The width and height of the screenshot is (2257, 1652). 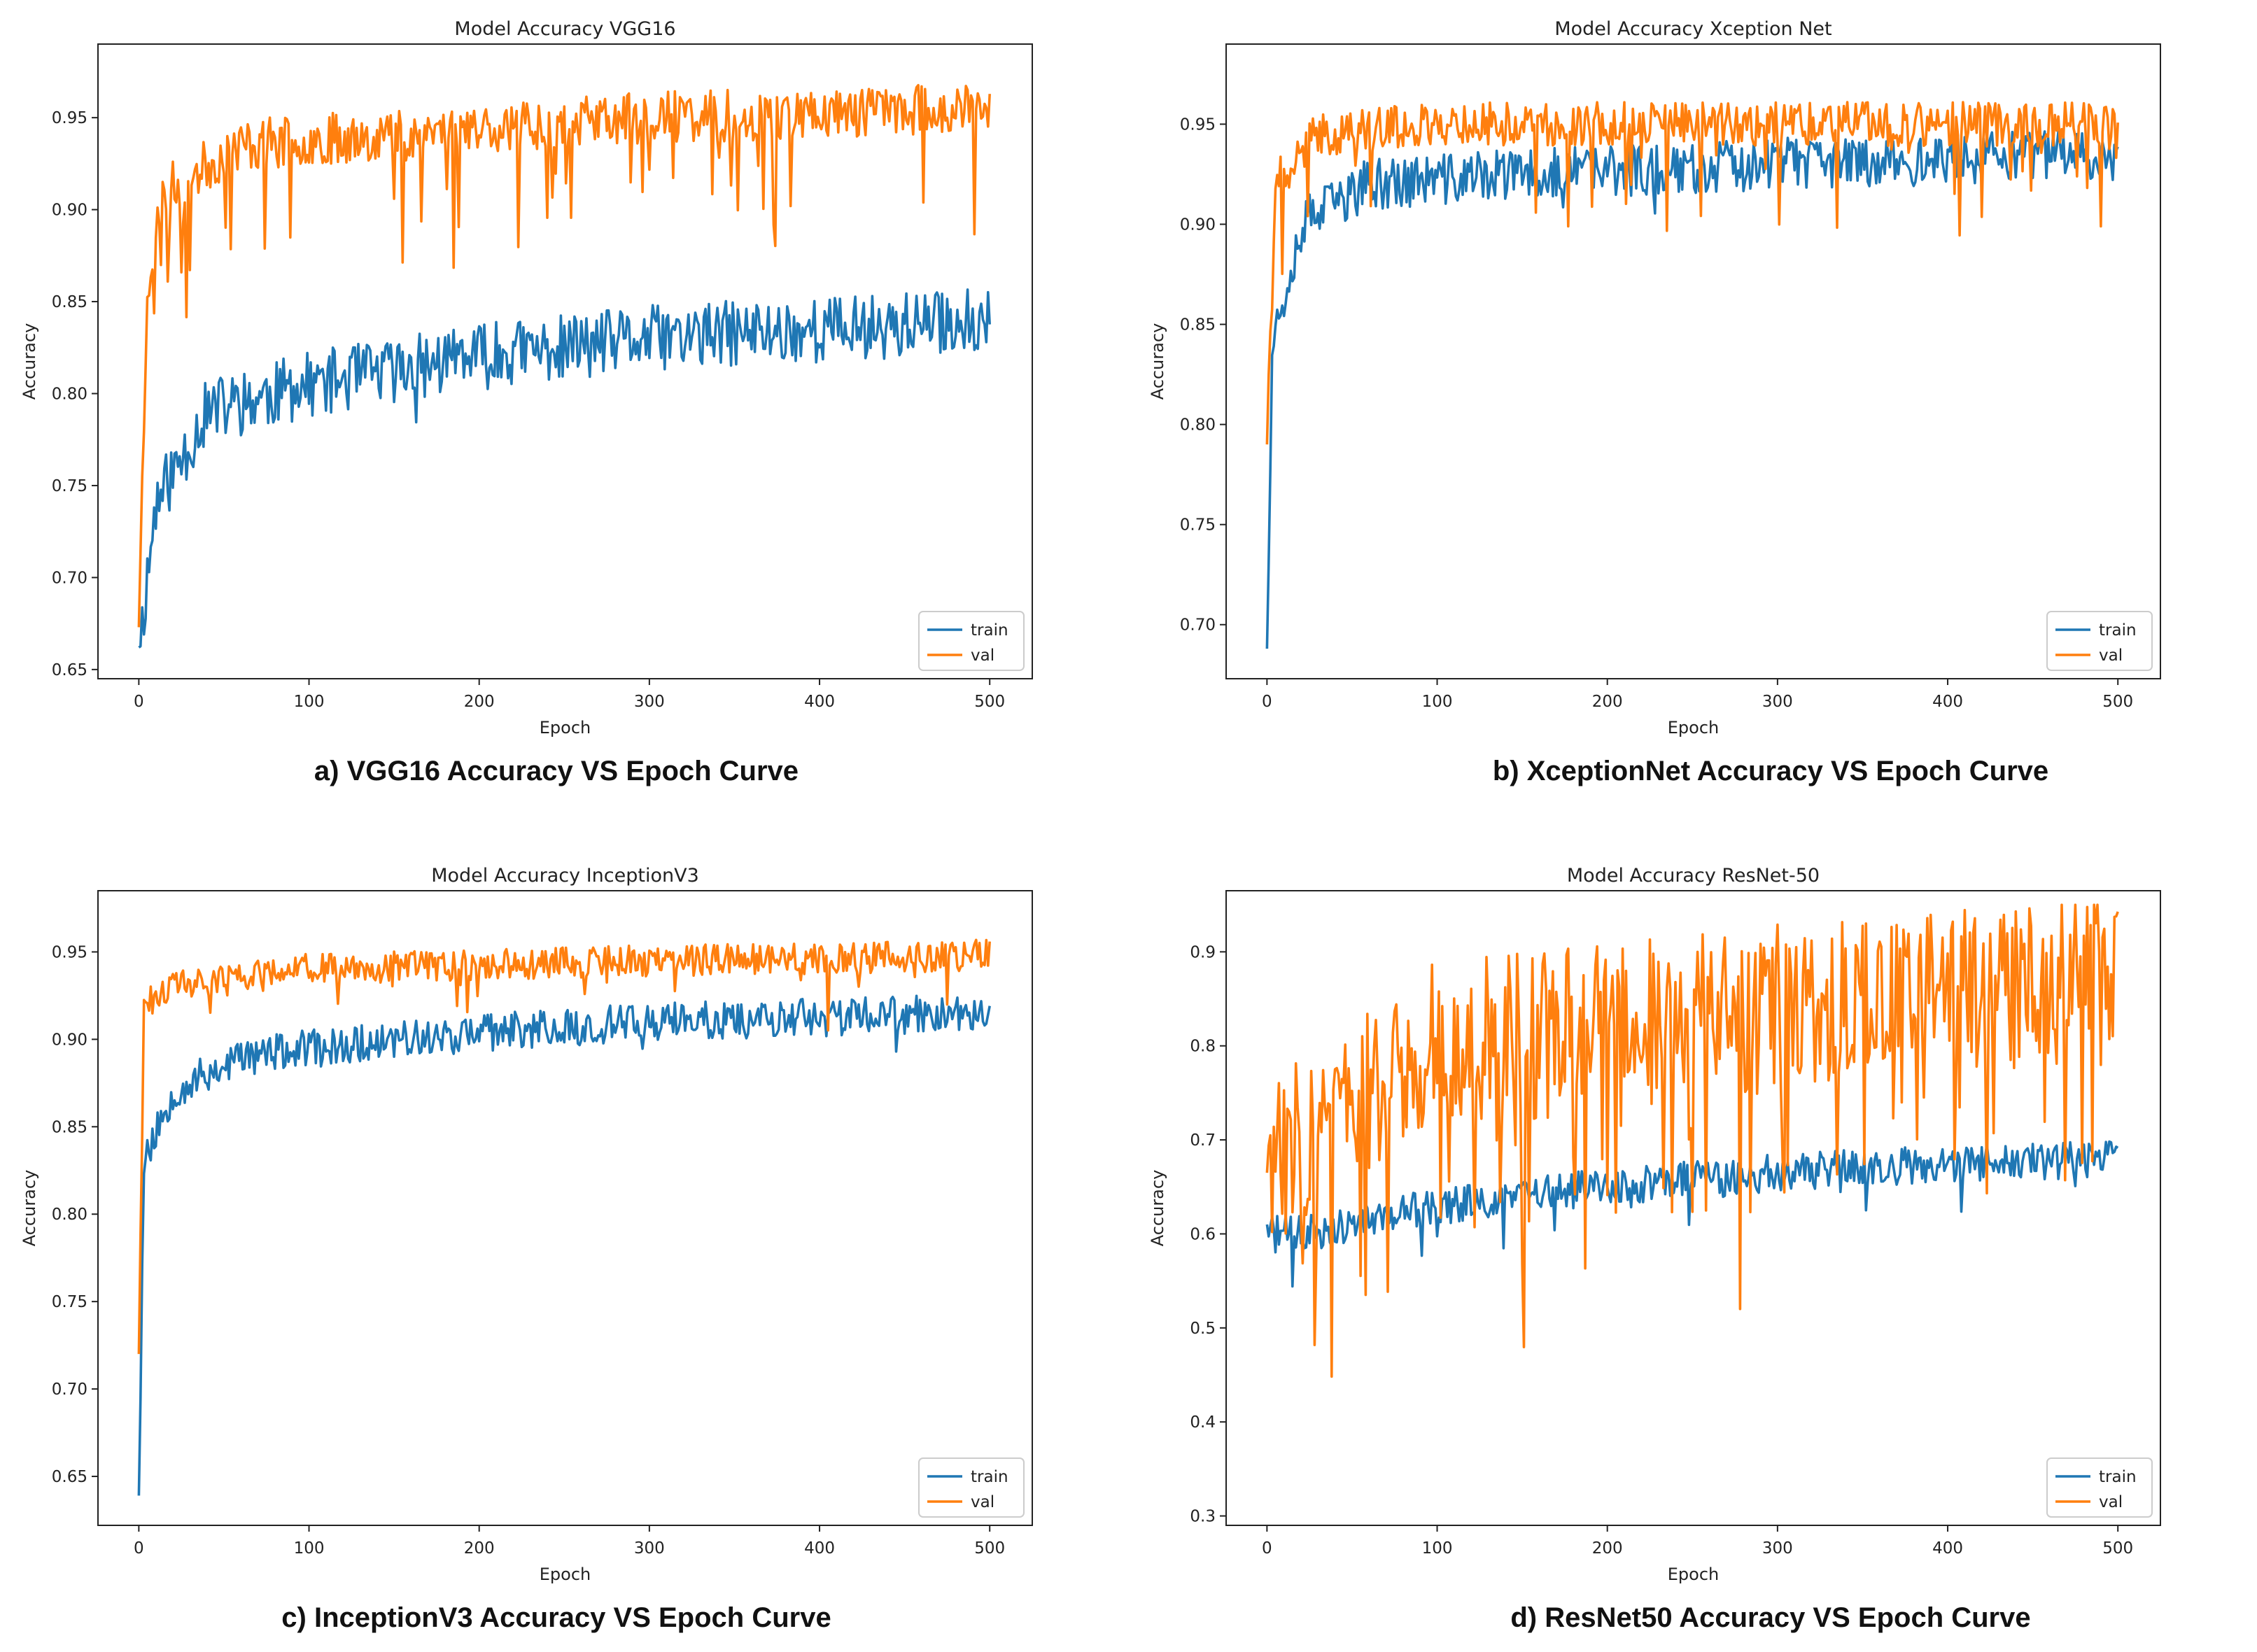 What do you see at coordinates (1203, 1234) in the screenshot?
I see `y-tick-label: 0.6` at bounding box center [1203, 1234].